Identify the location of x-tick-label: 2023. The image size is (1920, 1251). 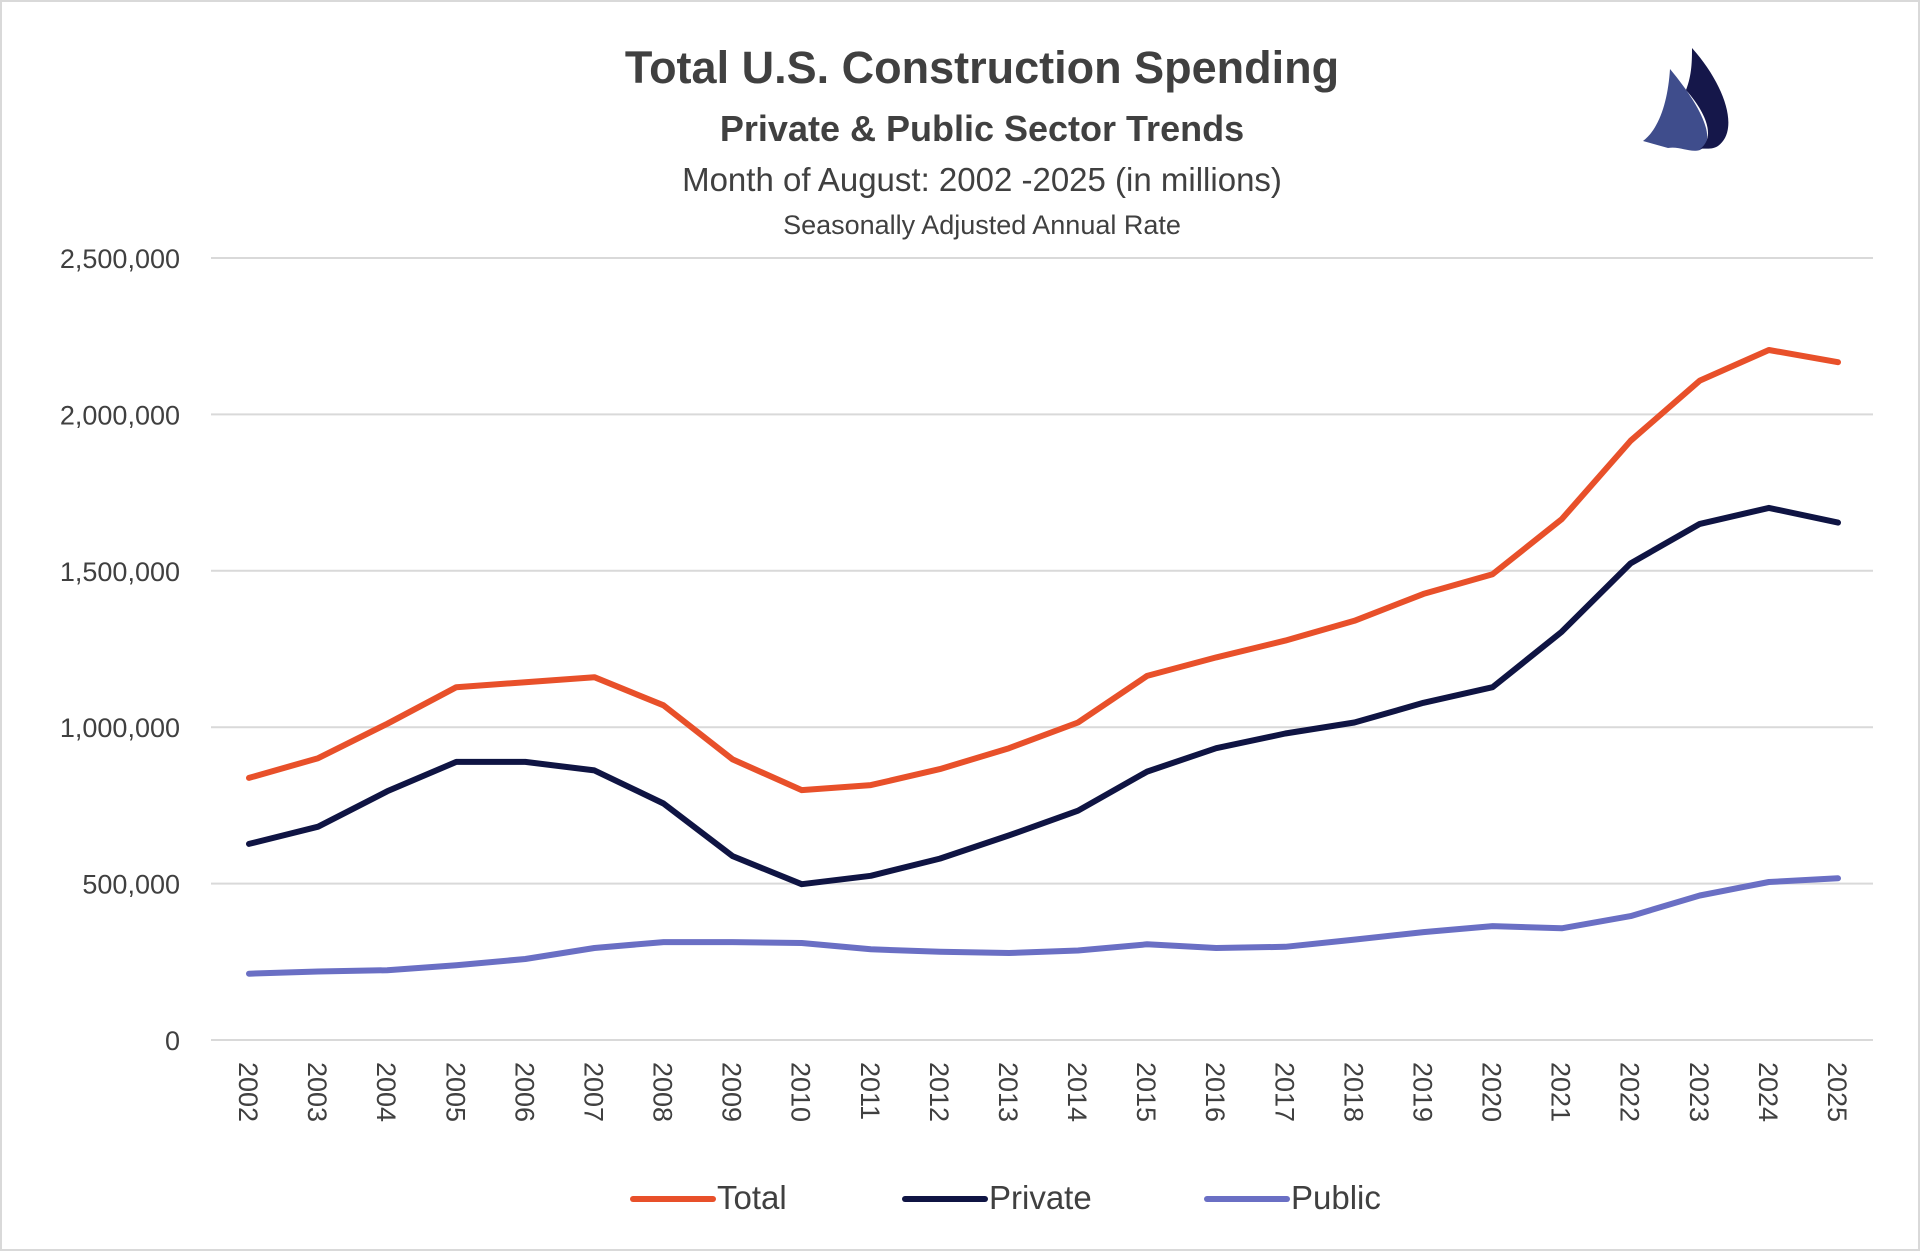
(1699, 1092).